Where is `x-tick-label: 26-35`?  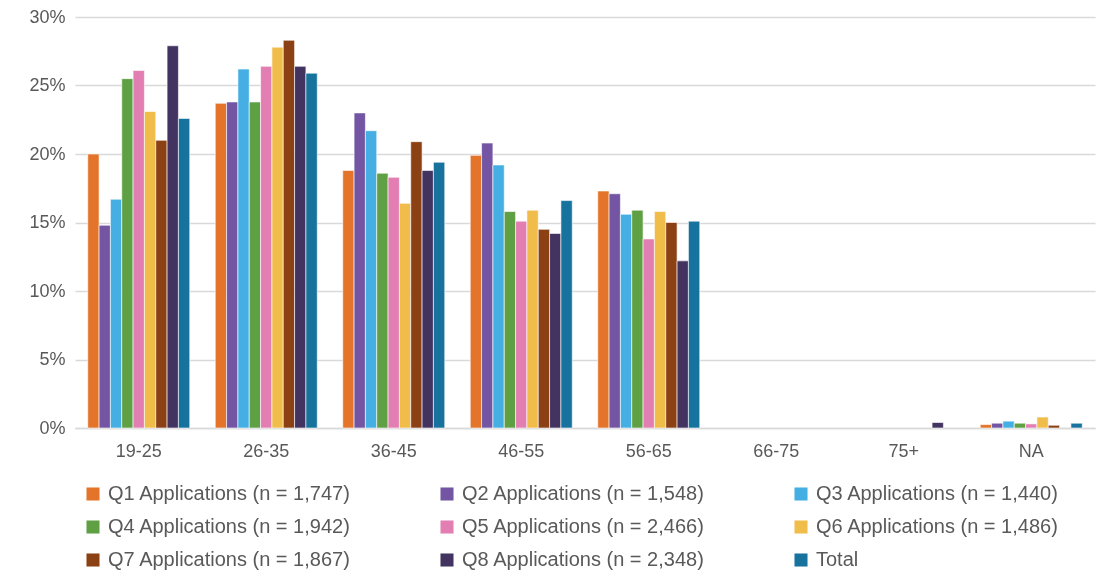 x-tick-label: 26-35 is located at coordinates (266, 450).